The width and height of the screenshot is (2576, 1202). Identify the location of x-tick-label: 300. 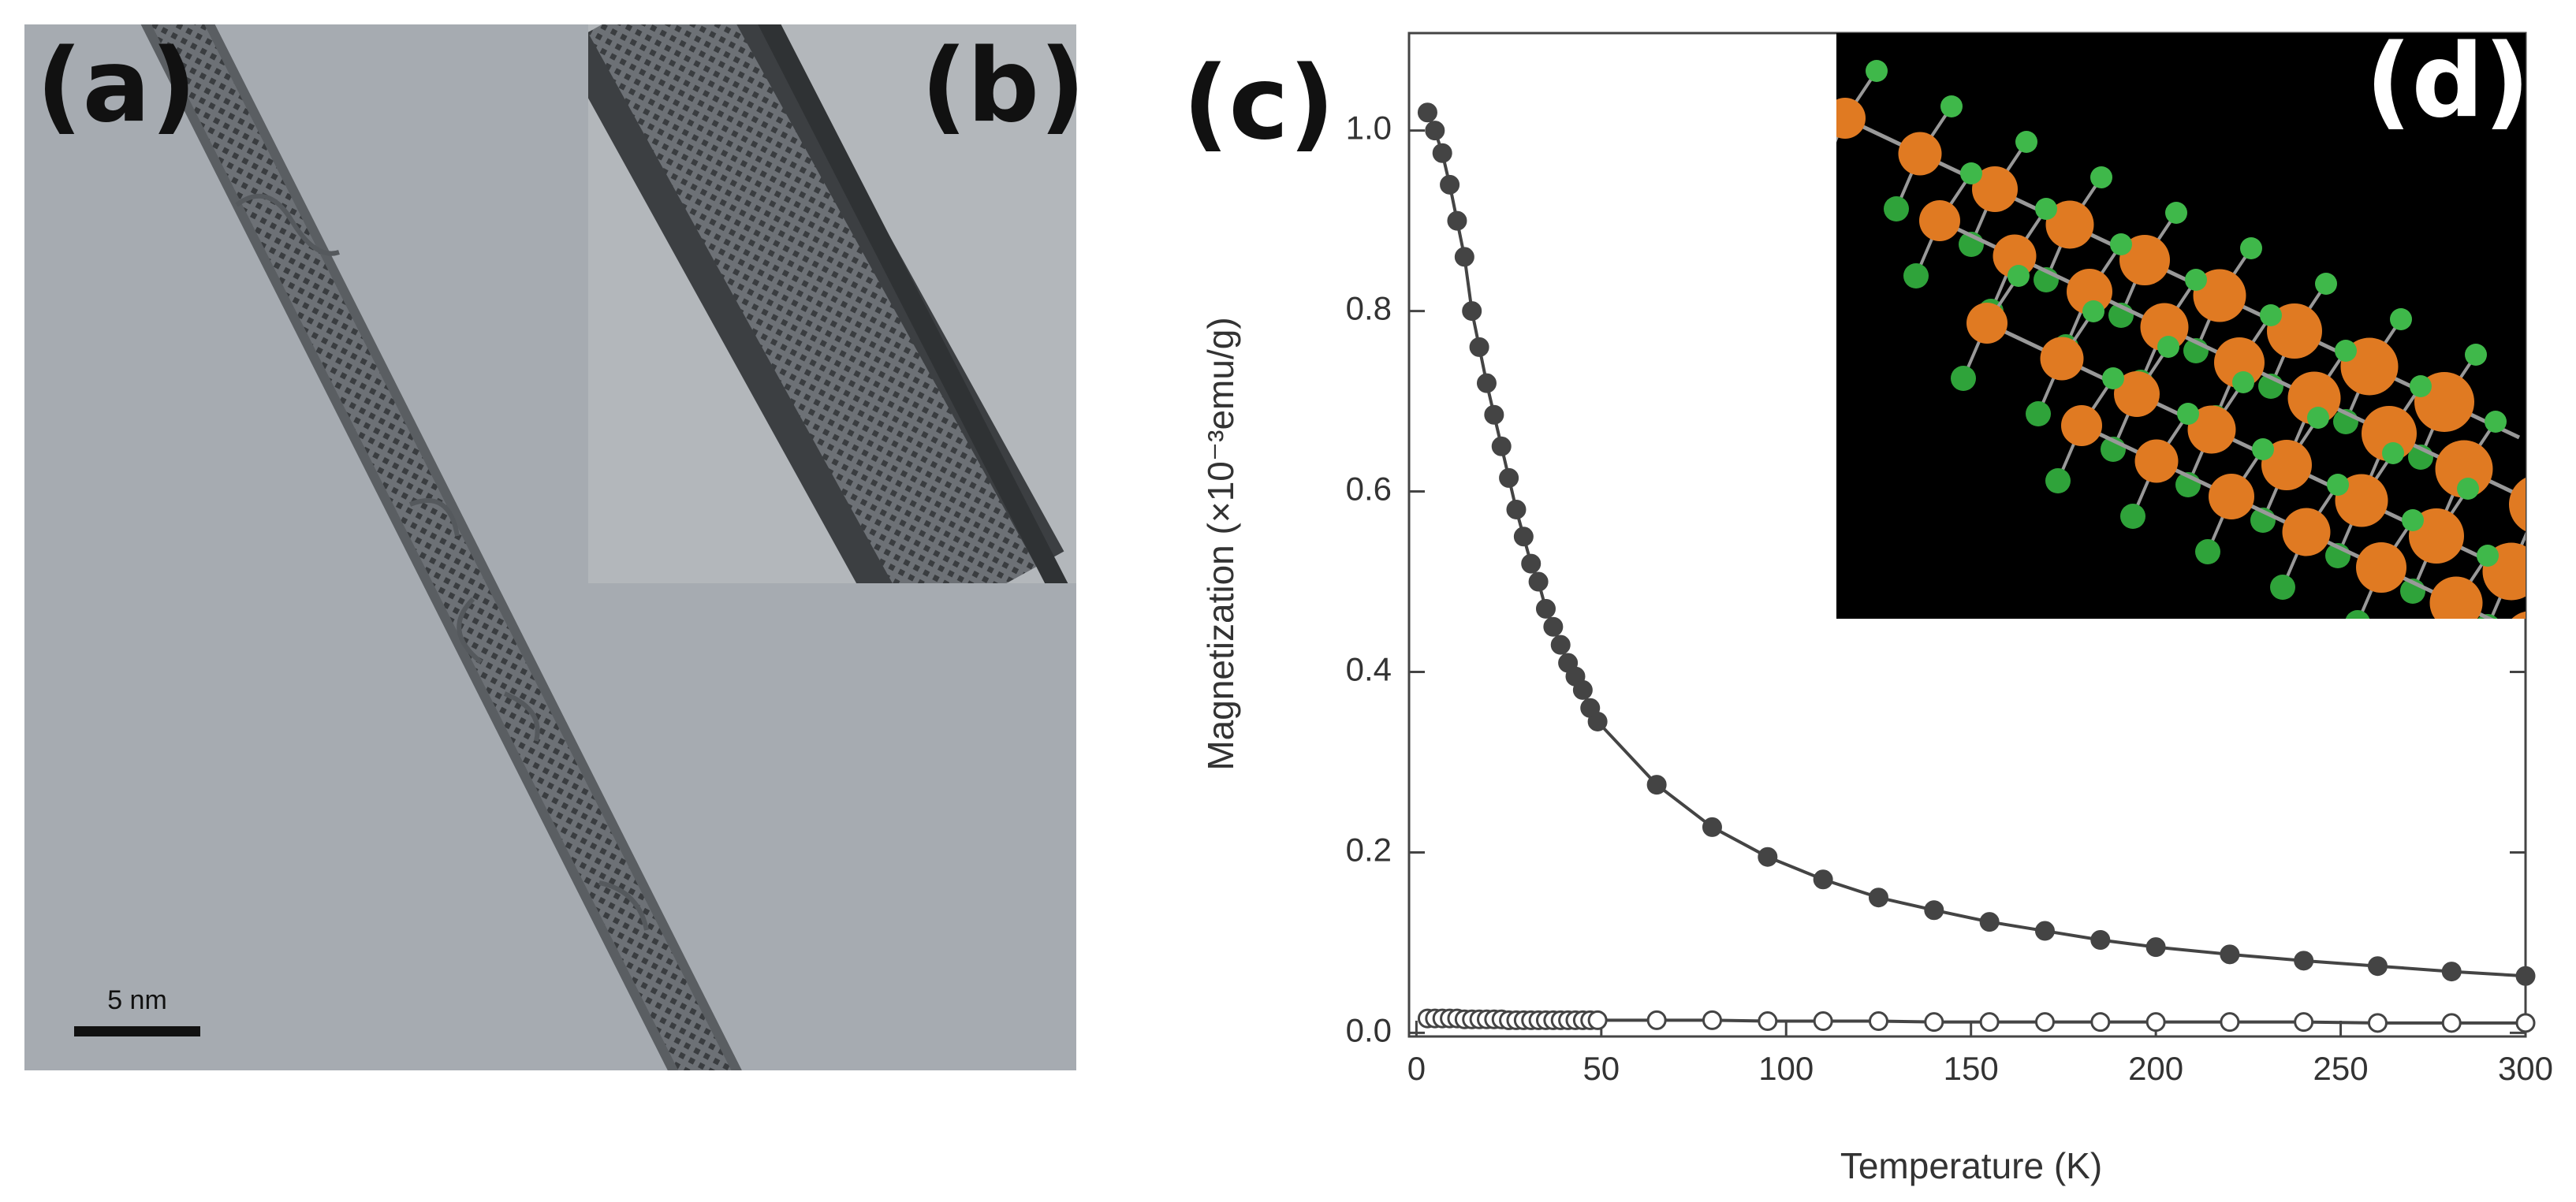
(2525, 1068).